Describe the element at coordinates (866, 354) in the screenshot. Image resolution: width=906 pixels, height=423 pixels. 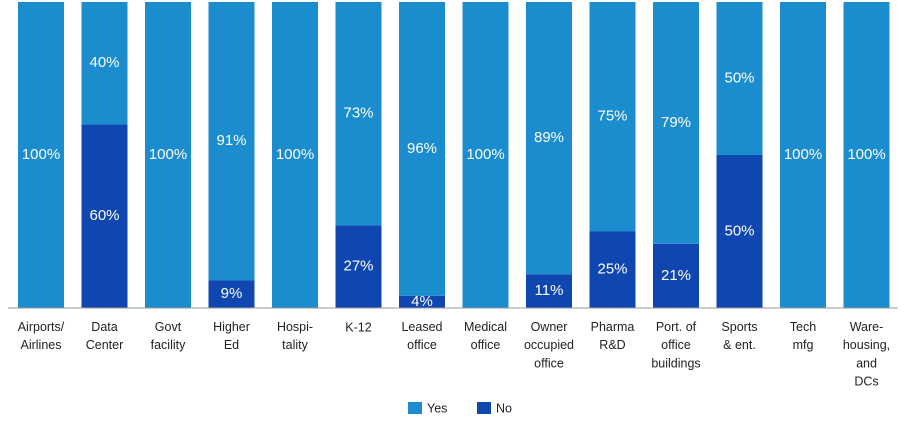
I see `x-tick-label: Ware-housing, and DCs` at that location.